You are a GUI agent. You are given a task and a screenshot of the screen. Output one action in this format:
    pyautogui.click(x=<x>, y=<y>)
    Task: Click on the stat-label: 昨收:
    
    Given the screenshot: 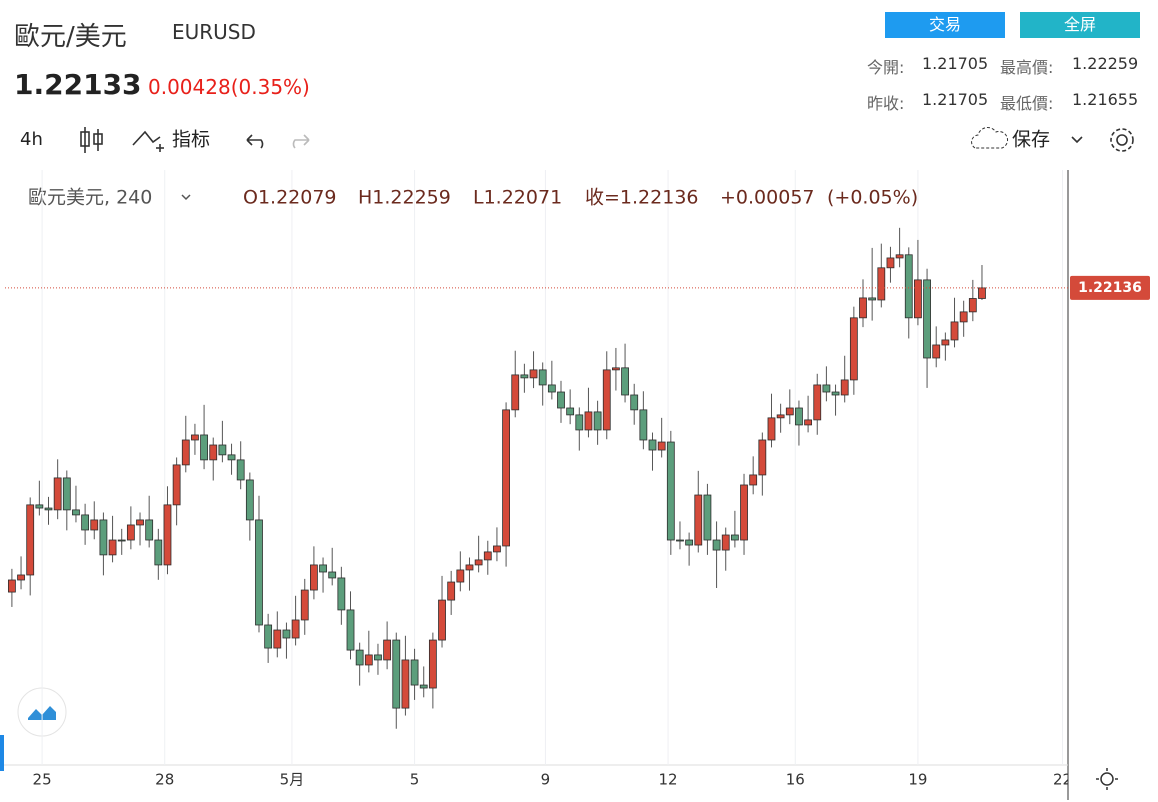 What is the action you would take?
    pyautogui.click(x=886, y=103)
    